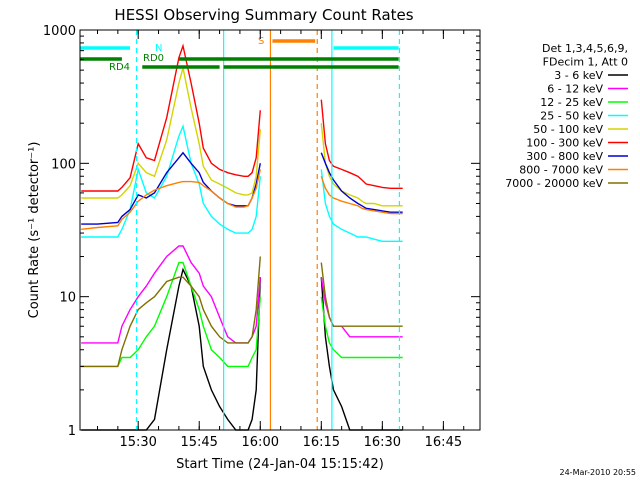 Image resolution: width=640 pixels, height=480 pixels. What do you see at coordinates (571, 102) in the screenshot?
I see `legend-label-2: 12 - 25 keV` at bounding box center [571, 102].